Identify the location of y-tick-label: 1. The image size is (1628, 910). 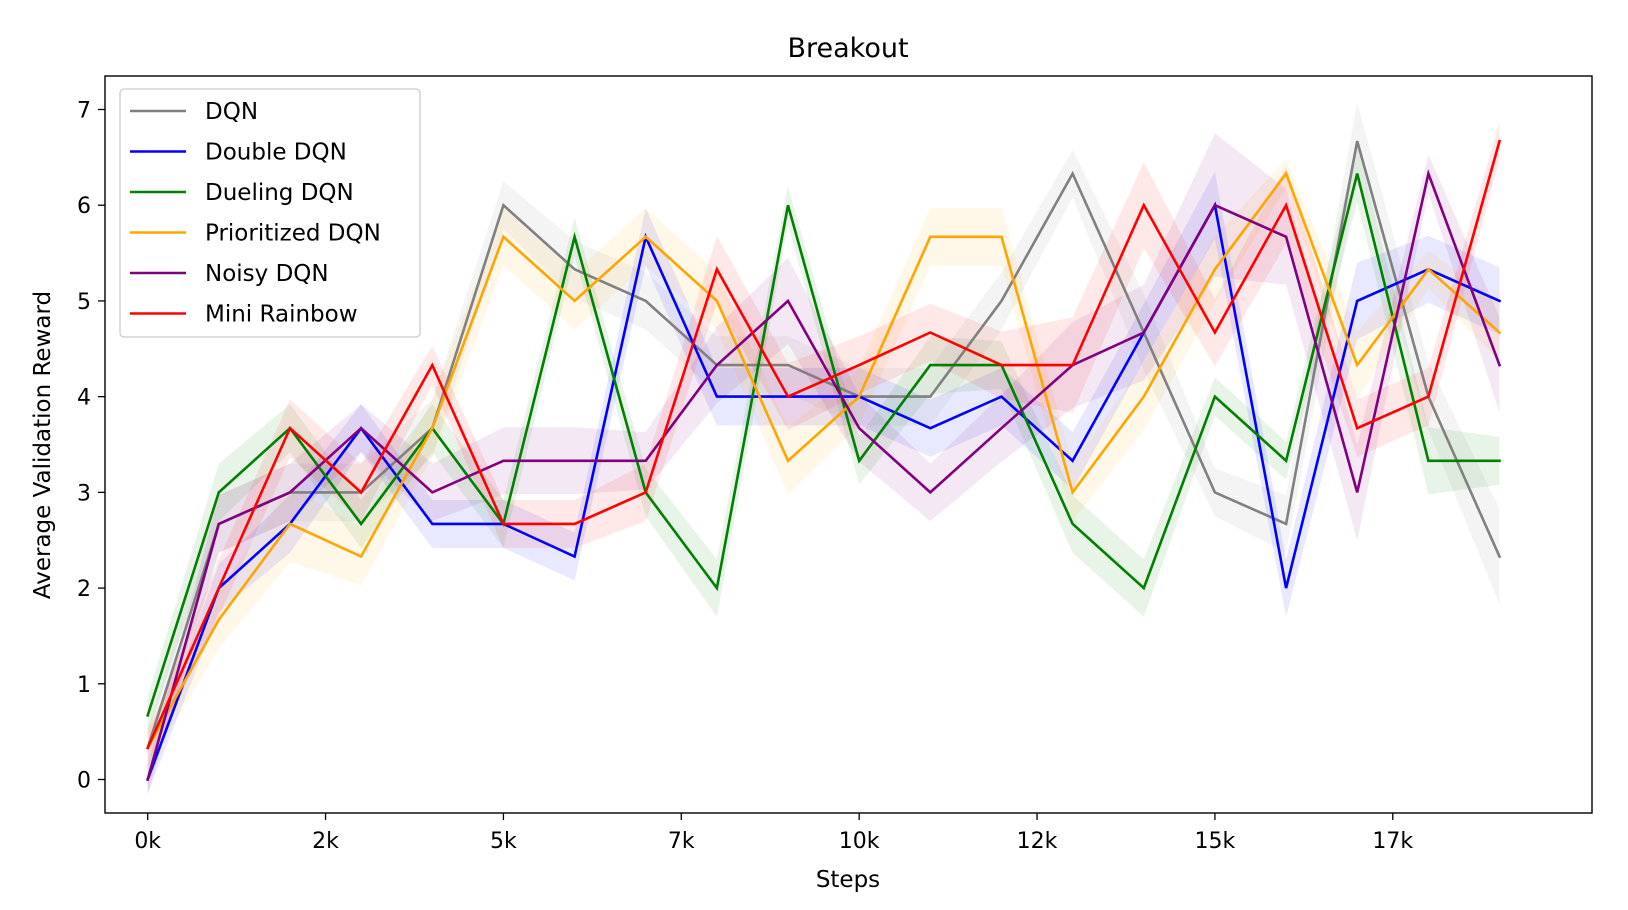
(84, 685).